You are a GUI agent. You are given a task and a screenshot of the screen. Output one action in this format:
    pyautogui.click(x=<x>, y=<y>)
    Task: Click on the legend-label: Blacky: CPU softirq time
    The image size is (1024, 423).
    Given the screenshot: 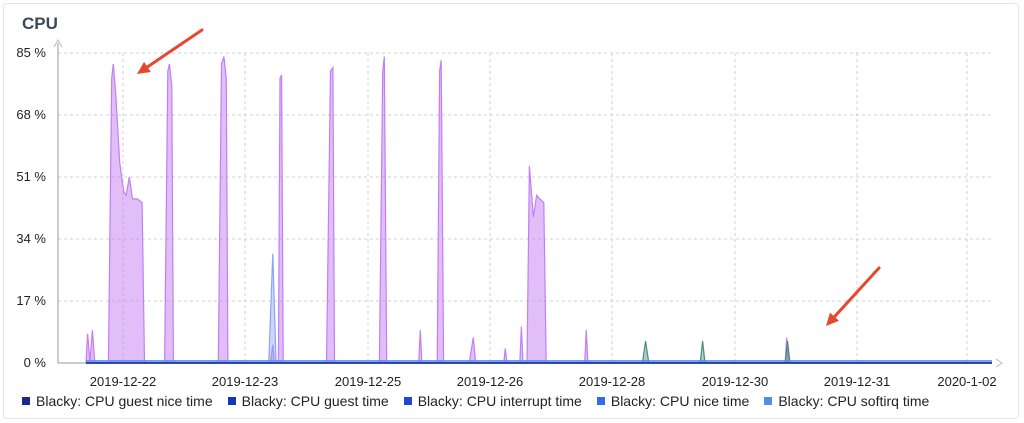 What is the action you would take?
    pyautogui.click(x=854, y=401)
    